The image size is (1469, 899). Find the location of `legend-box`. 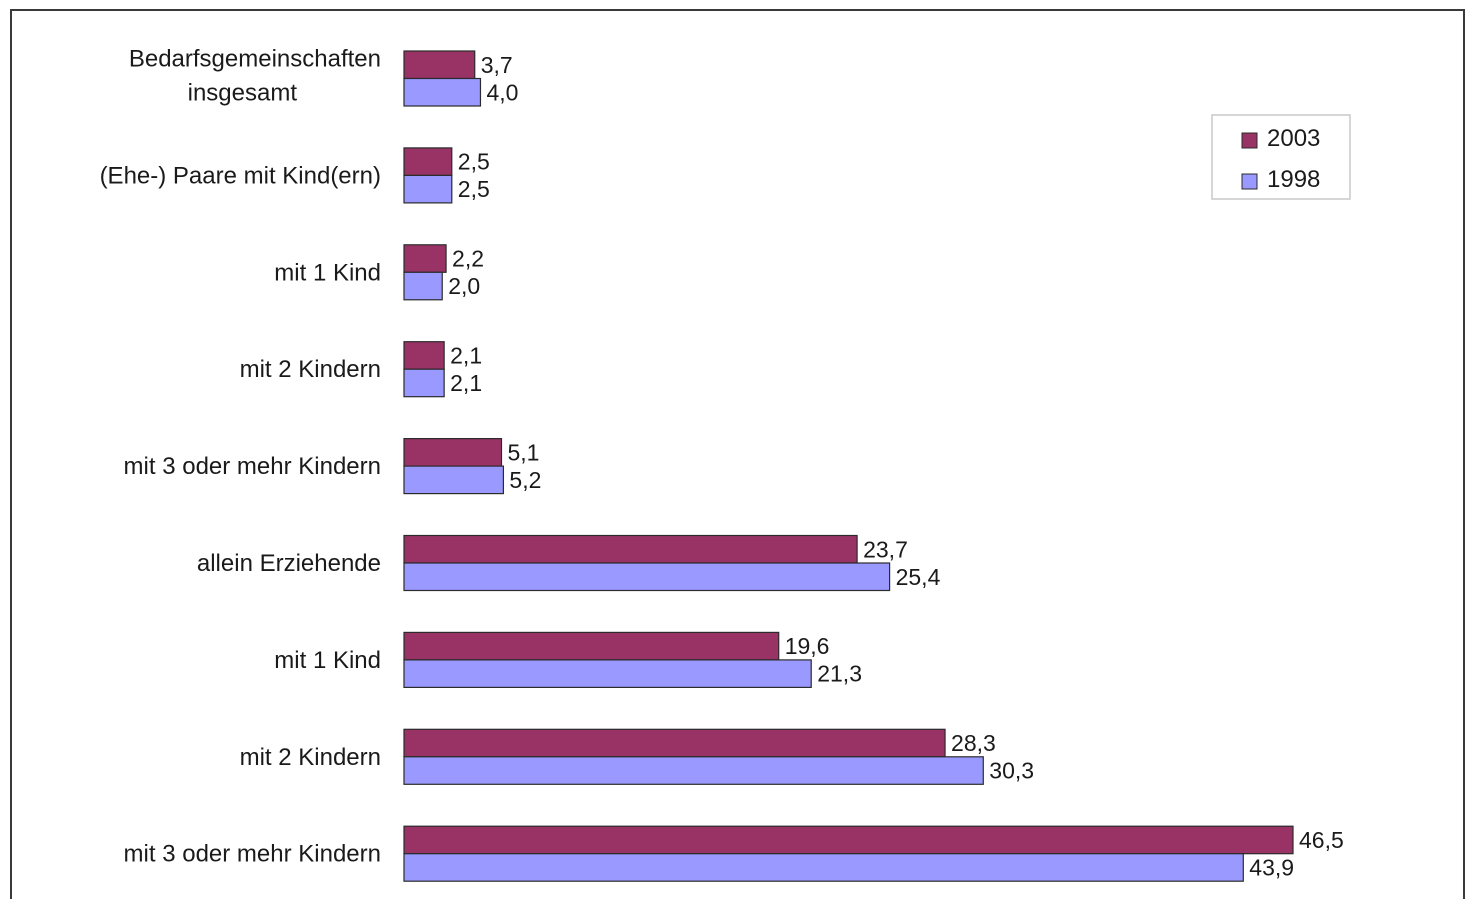

legend-box is located at coordinates (1281, 157).